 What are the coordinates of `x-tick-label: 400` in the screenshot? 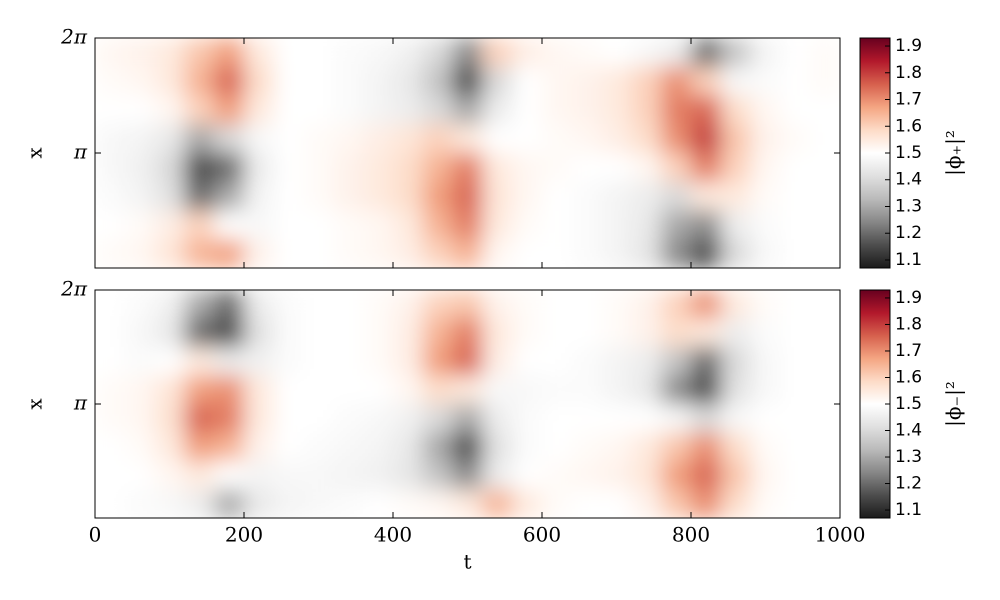 It's located at (393, 535).